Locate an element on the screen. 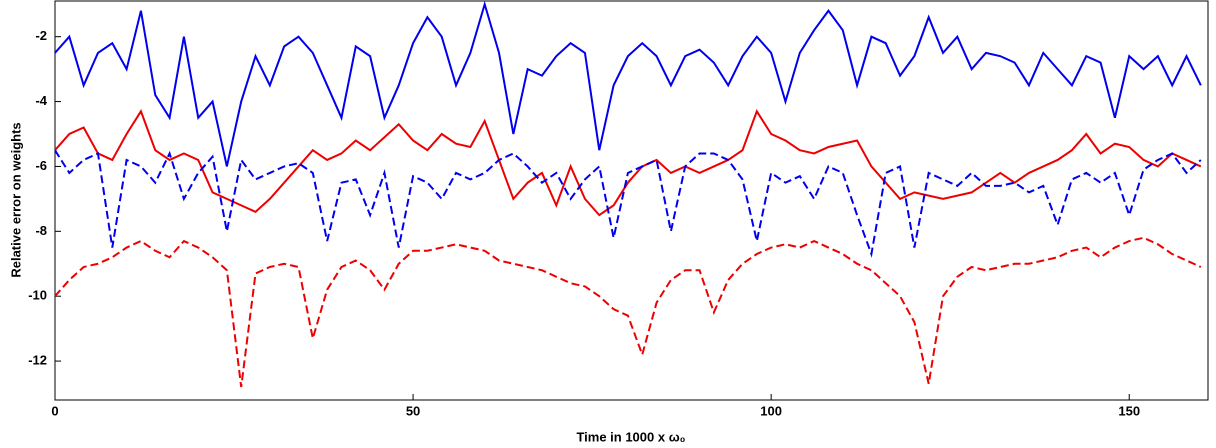 This screenshot has width=1216, height=448. y-axis-label: Relative error on weights is located at coordinates (15, 199).